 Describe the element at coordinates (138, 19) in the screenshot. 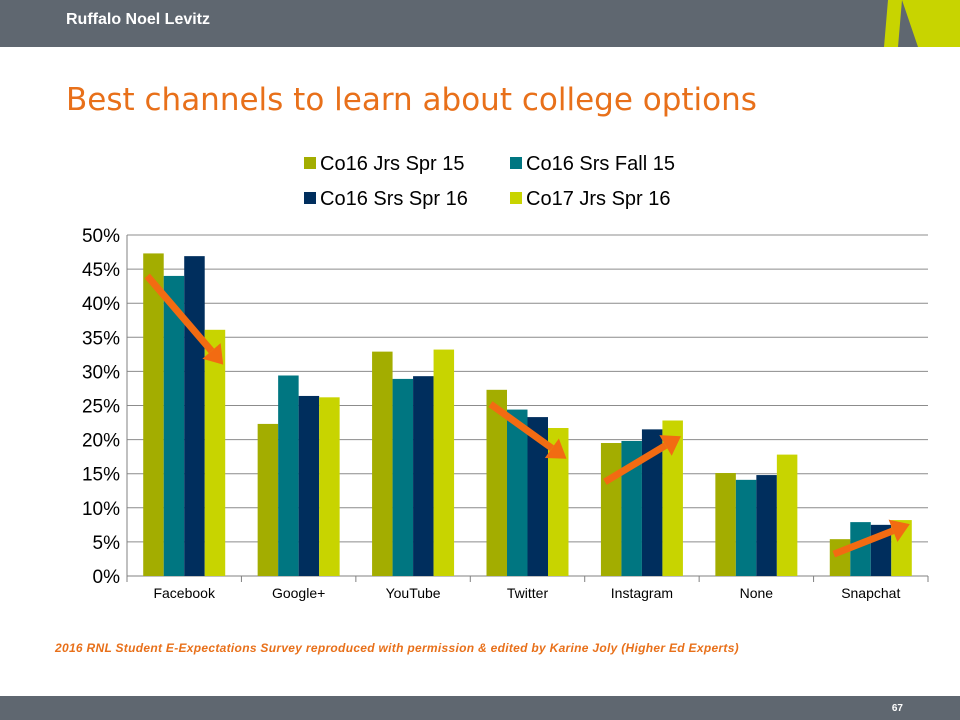

I see `brand-name: Ruffalo Noel Levitz` at that location.